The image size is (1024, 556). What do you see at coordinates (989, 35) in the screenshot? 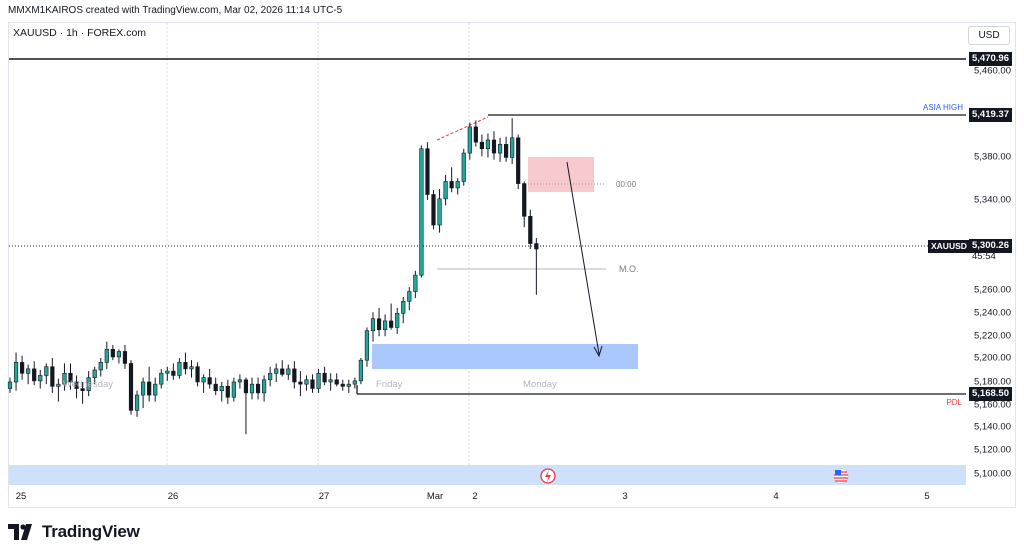
I see `currency-button: USD` at bounding box center [989, 35].